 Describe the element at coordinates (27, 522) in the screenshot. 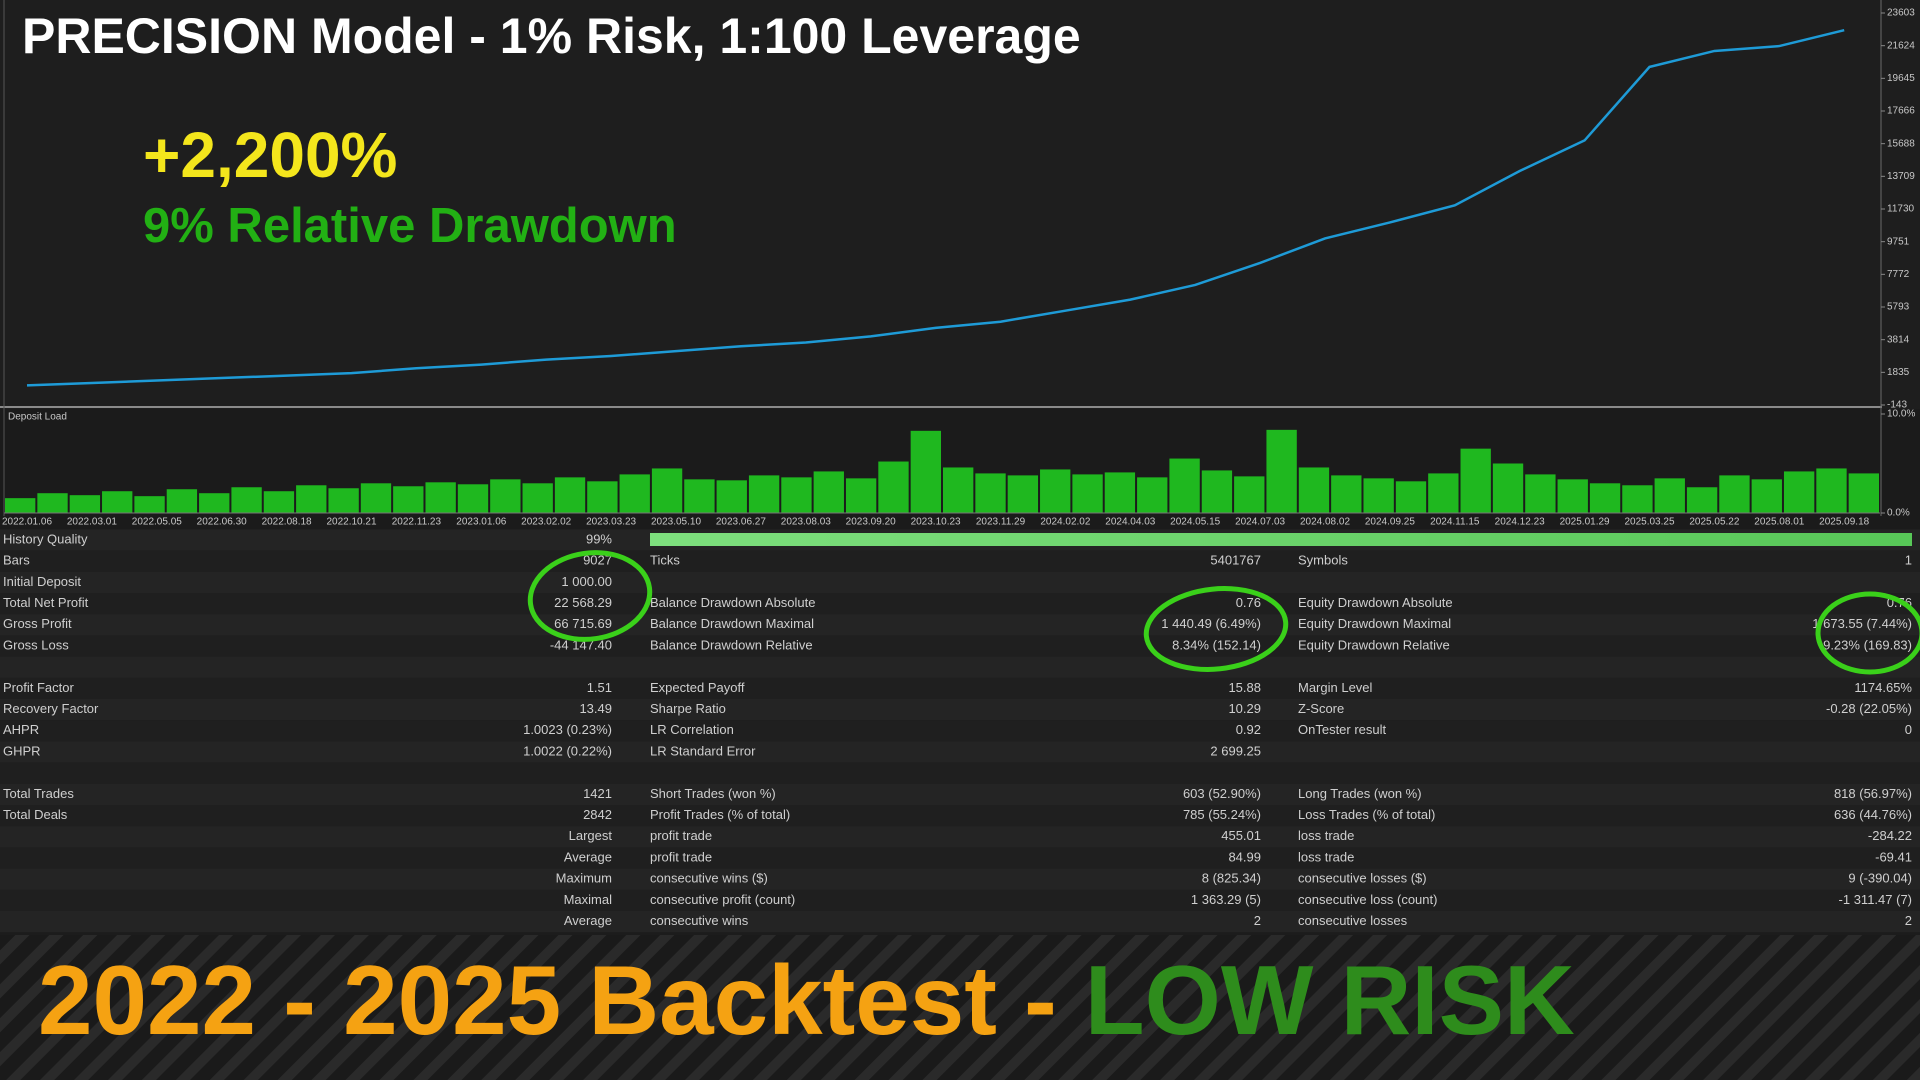

I see `x-tick-label: 2022.01.06` at that location.